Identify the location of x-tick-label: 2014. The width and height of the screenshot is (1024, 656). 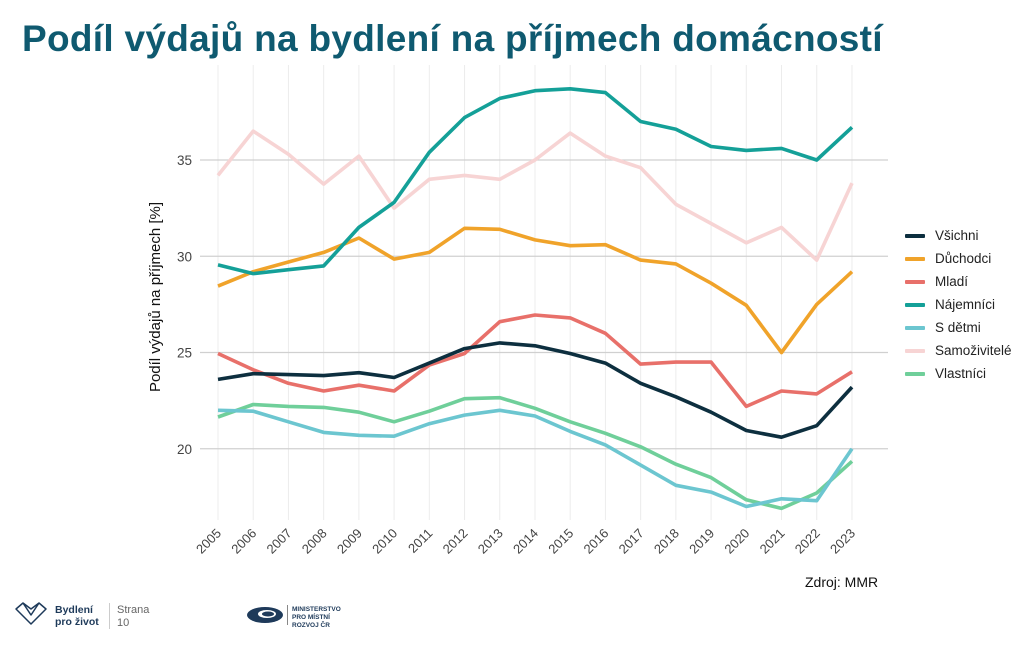
(525, 541).